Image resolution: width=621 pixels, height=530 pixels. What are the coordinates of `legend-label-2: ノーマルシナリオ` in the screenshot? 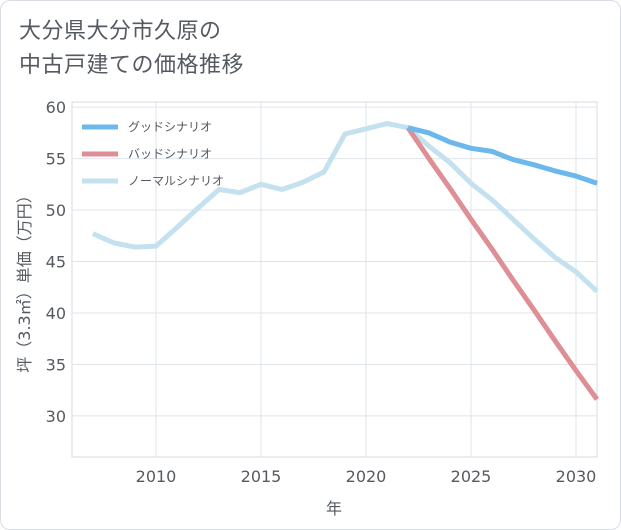 It's located at (176, 181).